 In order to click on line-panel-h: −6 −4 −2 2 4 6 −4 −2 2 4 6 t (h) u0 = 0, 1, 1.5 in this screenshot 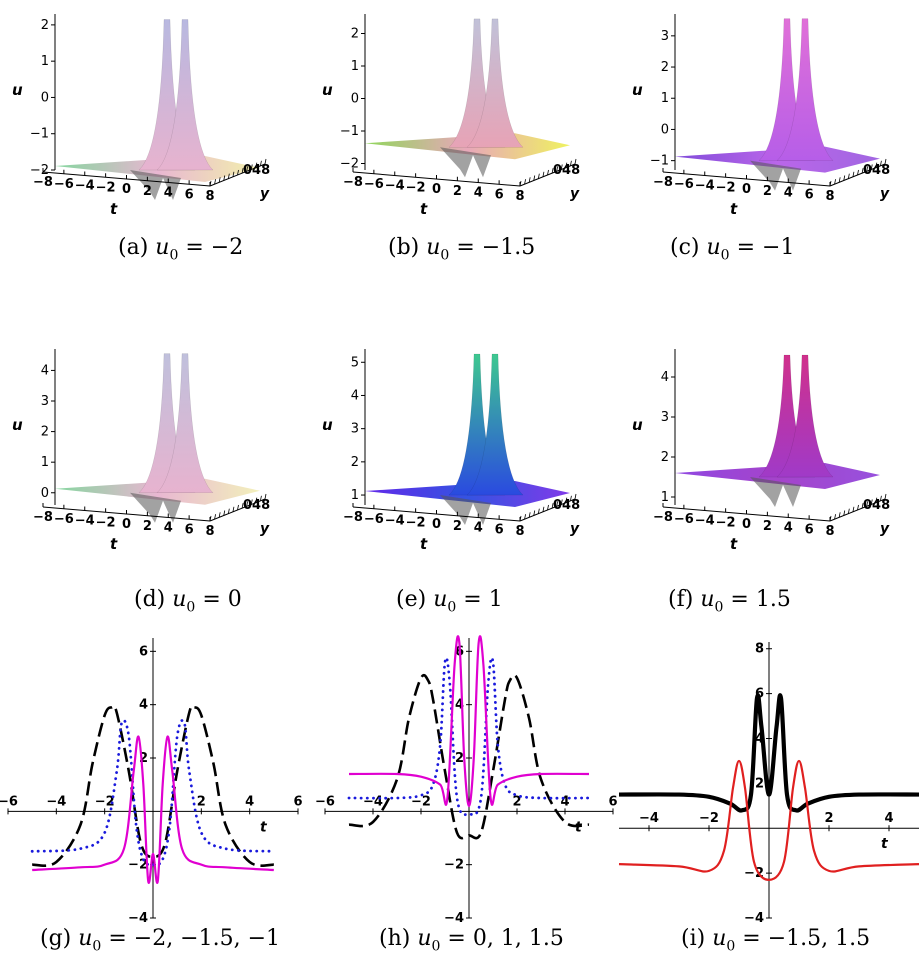, I will do `click(461, 797)`.